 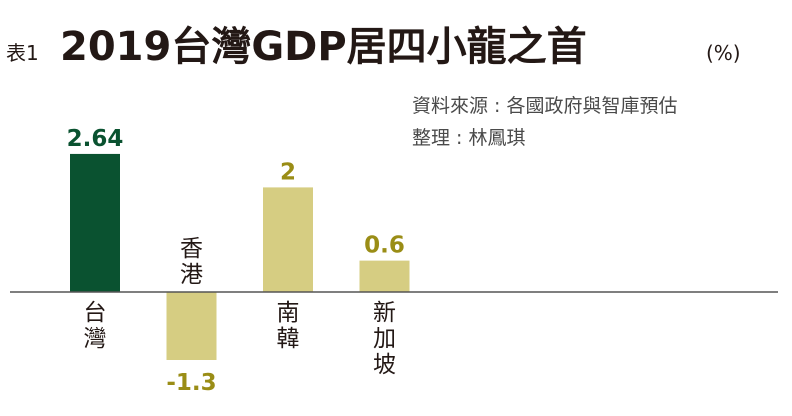 What do you see at coordinates (288, 326) in the screenshot?
I see `category-label: 南韓` at bounding box center [288, 326].